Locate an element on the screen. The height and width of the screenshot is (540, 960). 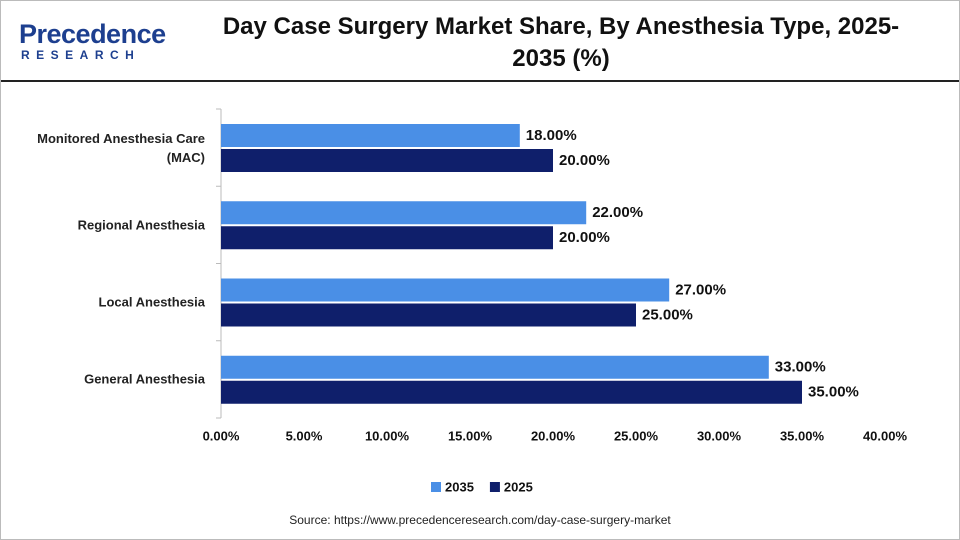
x-tick-label: 20.00% is located at coordinates (553, 435).